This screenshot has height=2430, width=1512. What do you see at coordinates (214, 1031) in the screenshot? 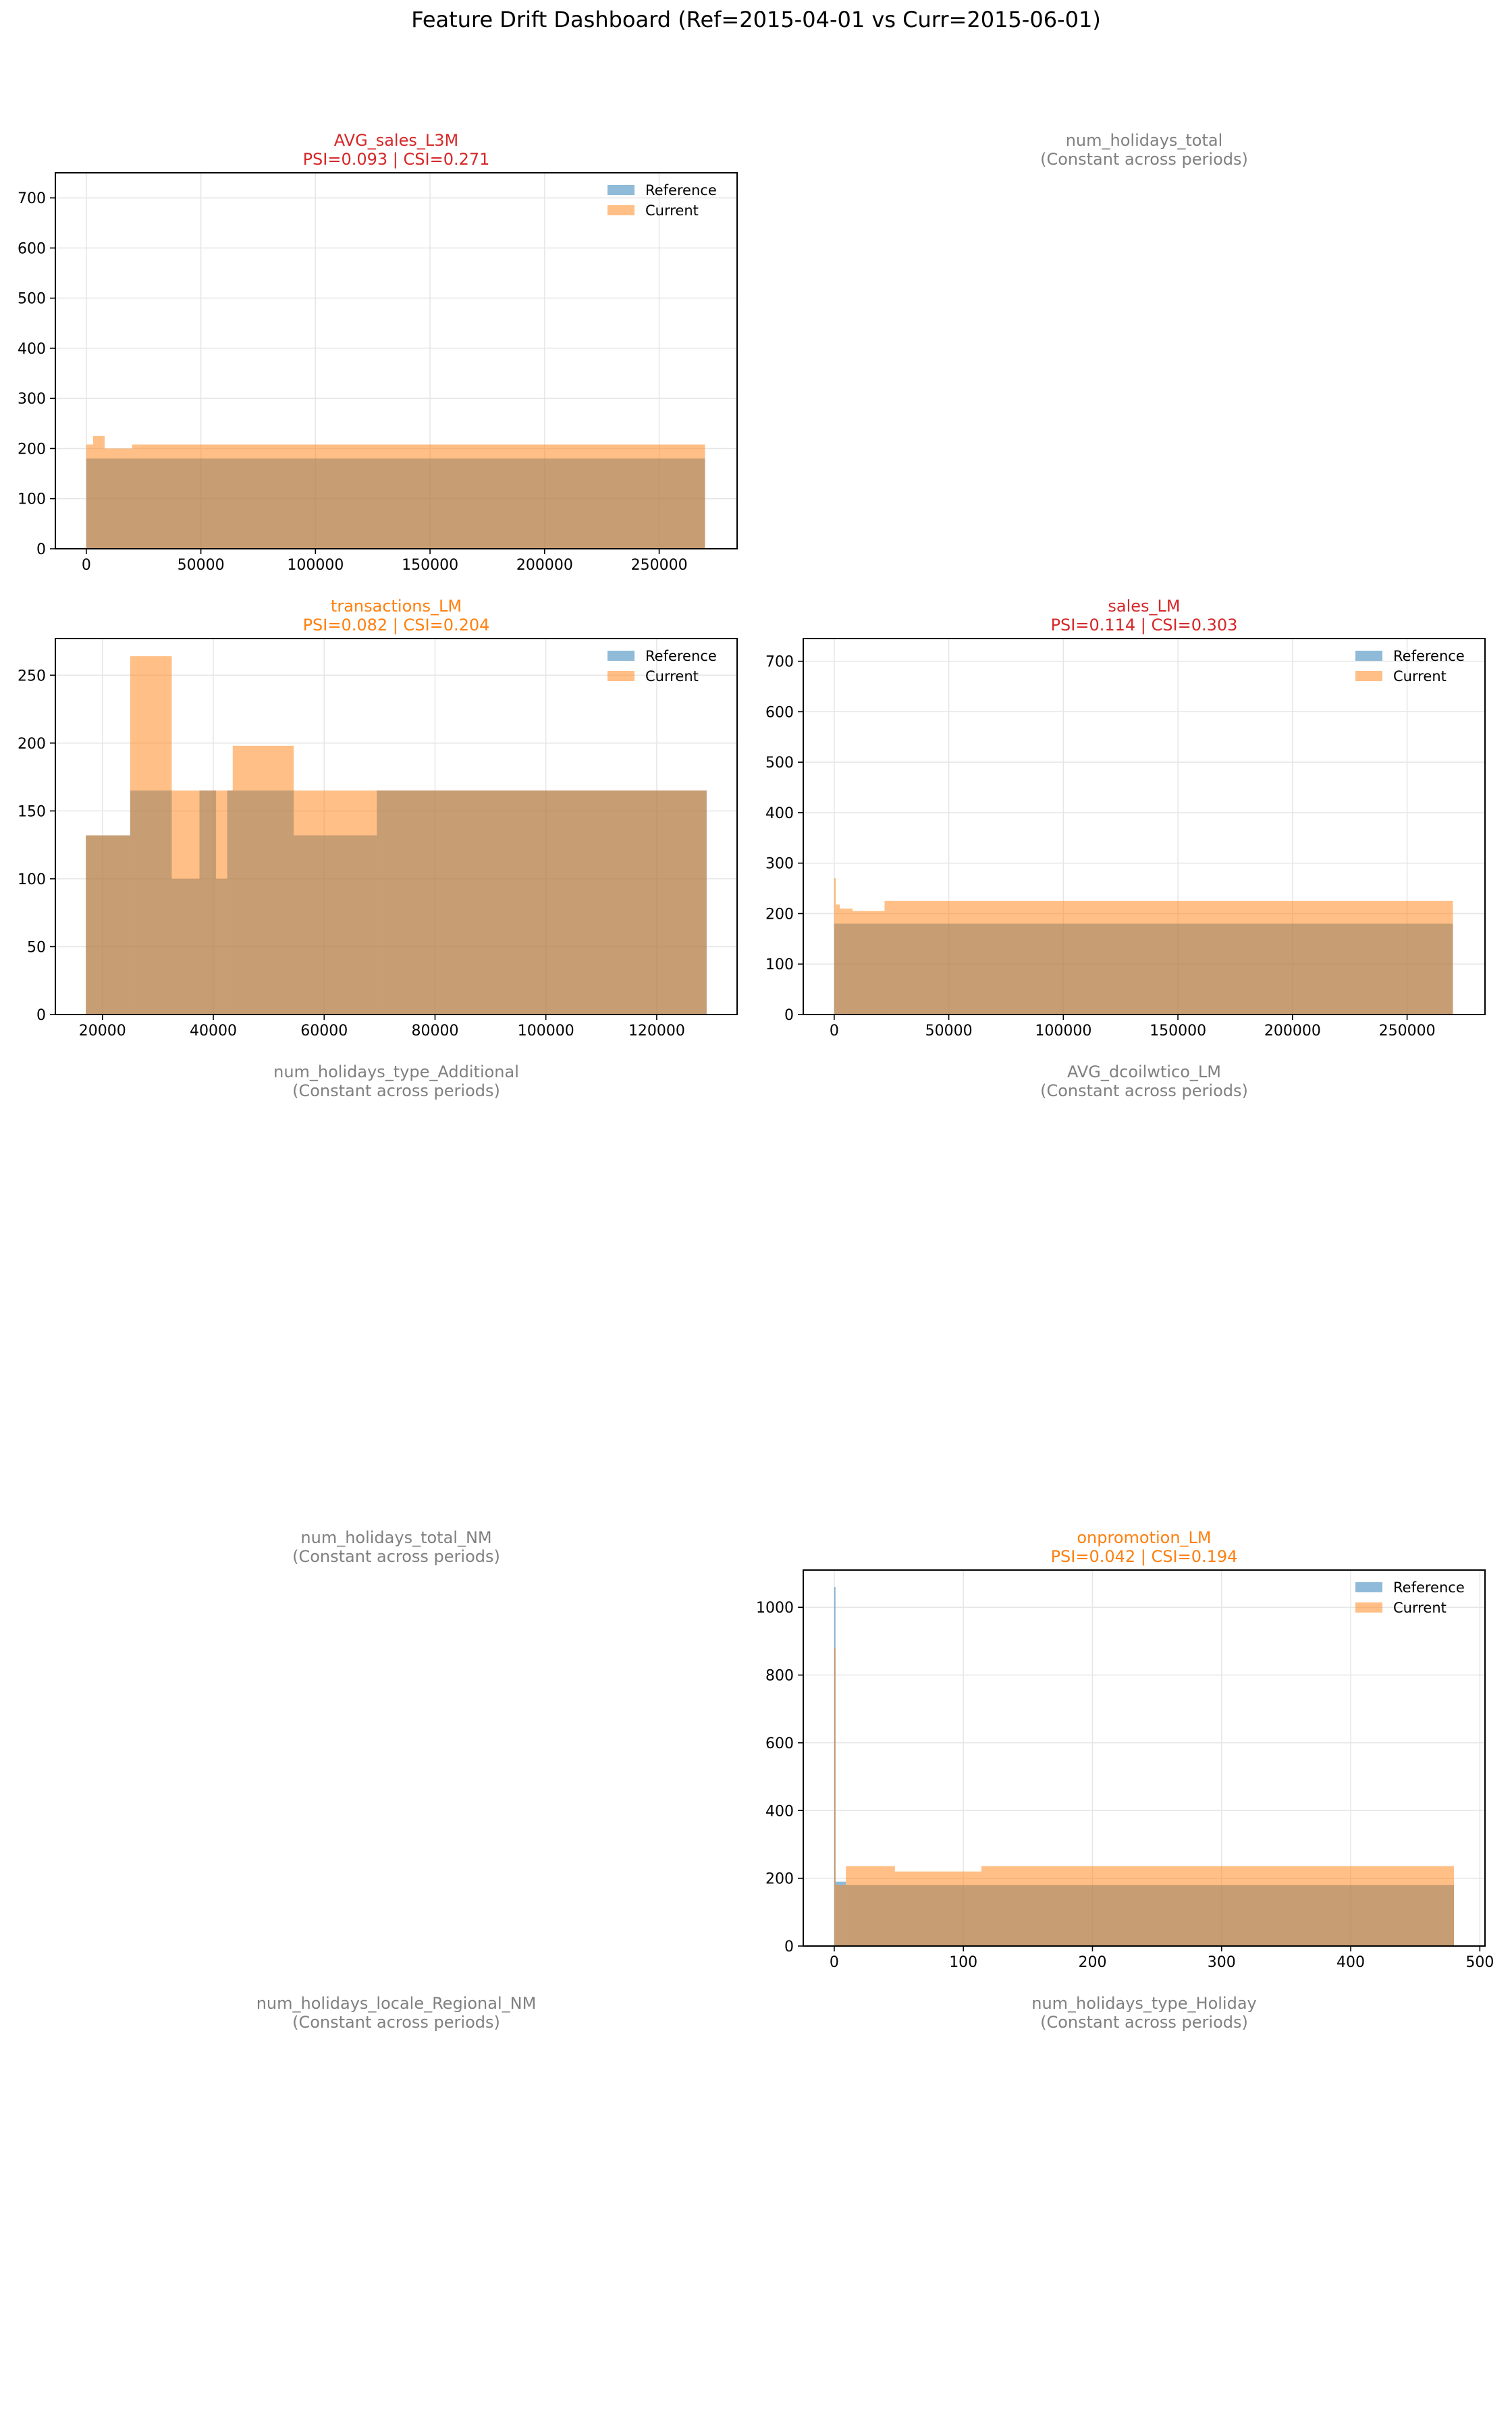
I see `x-tick-label: 40000` at bounding box center [214, 1031].